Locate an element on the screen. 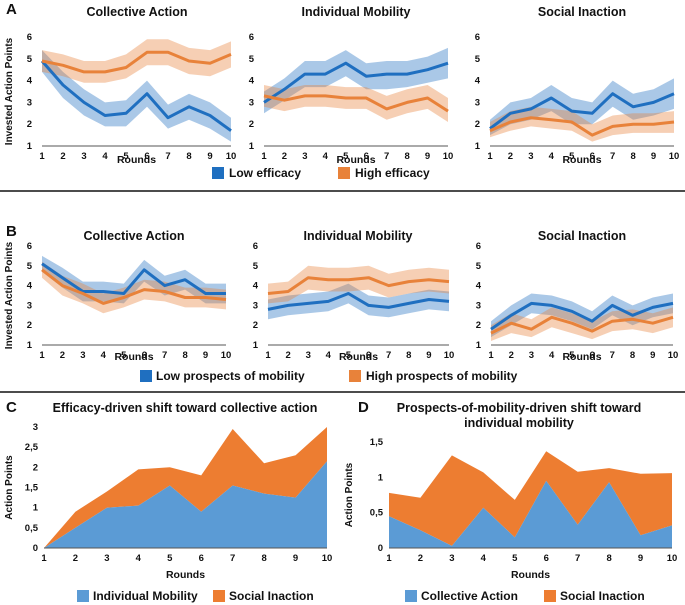  y-tick-label: 2,5 is located at coordinates (32, 447).